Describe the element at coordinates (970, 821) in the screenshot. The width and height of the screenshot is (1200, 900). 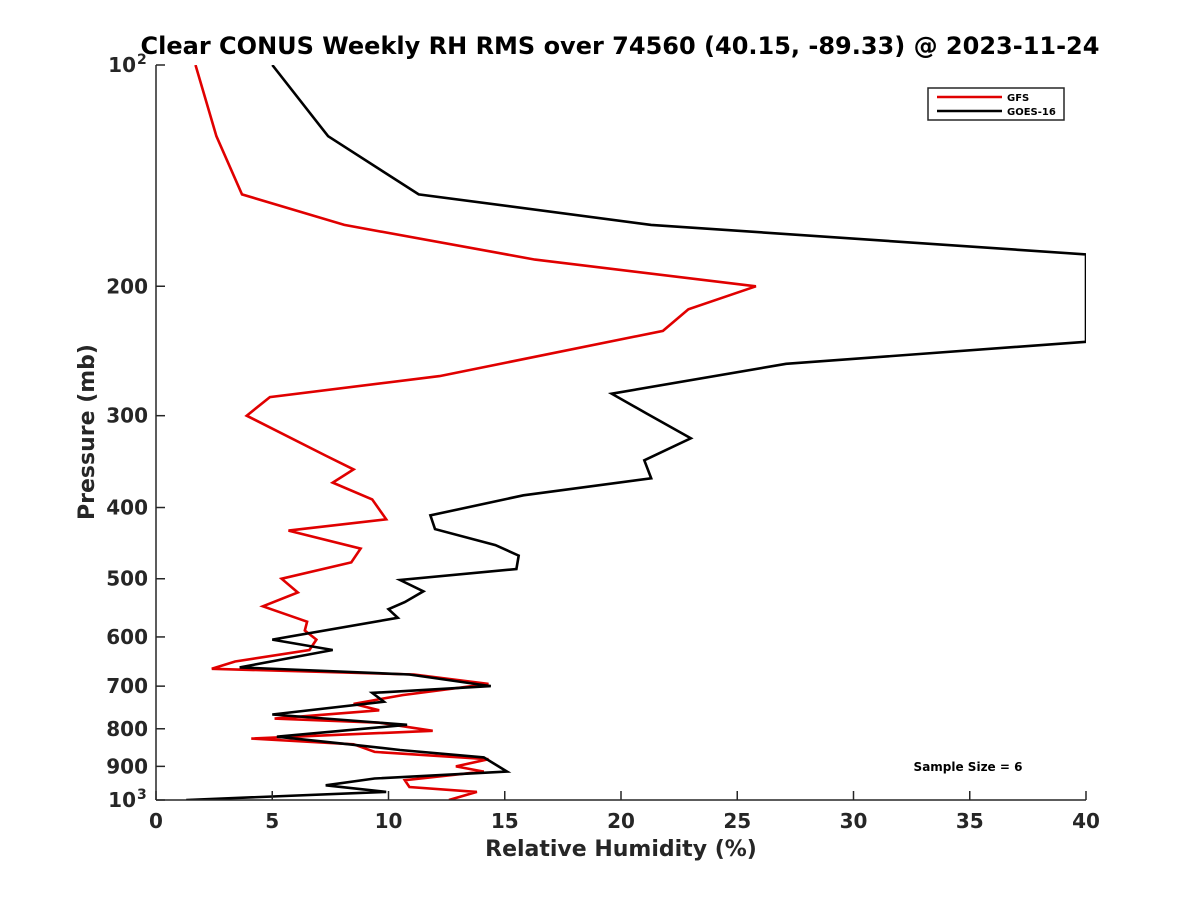
I see `x-tick-label: 35` at that location.